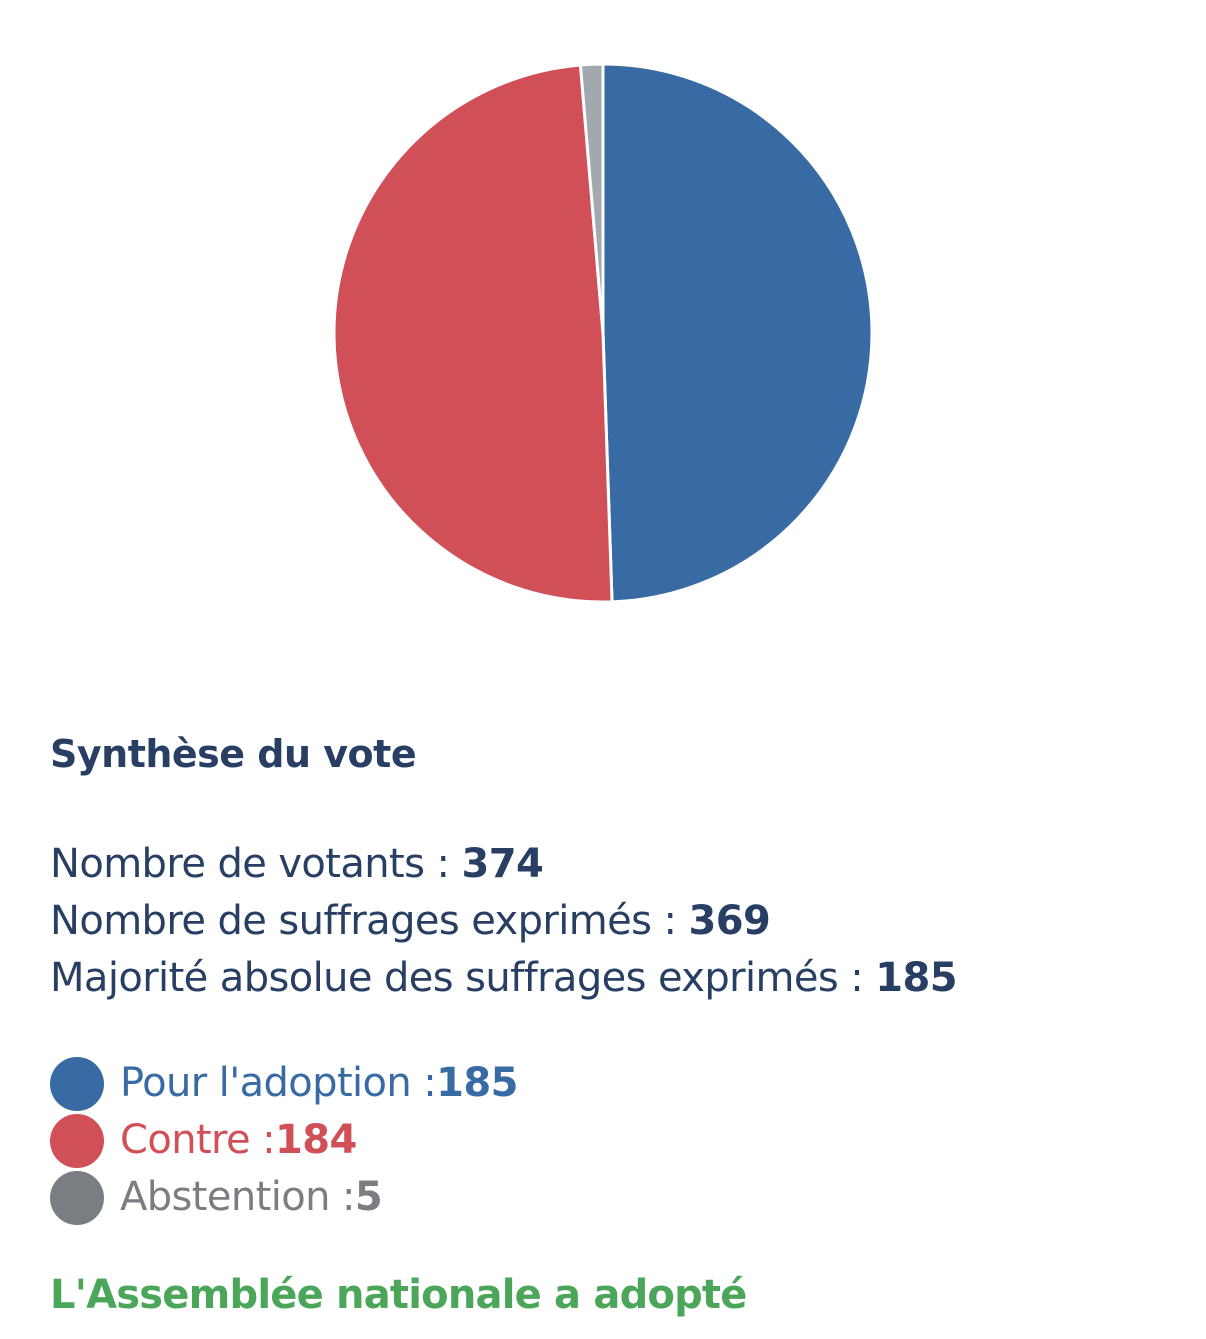  Describe the element at coordinates (591, 198) in the screenshot. I see `pie-slice-abstention` at that location.